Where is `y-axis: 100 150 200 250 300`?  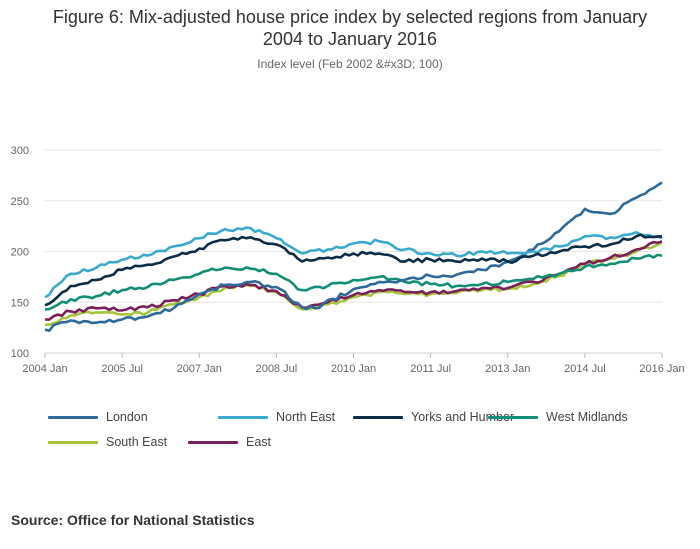
y-axis: 100 150 200 250 300 is located at coordinates (20, 252).